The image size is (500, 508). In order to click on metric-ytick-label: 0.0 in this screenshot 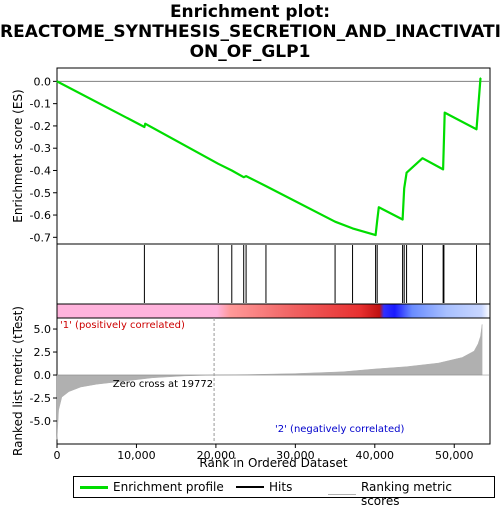, I will do `click(43, 375)`.